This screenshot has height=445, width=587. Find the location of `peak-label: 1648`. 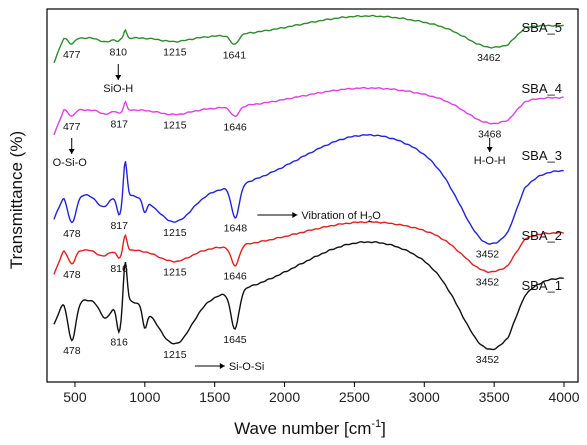

peak-label: 1648 is located at coordinates (236, 229).